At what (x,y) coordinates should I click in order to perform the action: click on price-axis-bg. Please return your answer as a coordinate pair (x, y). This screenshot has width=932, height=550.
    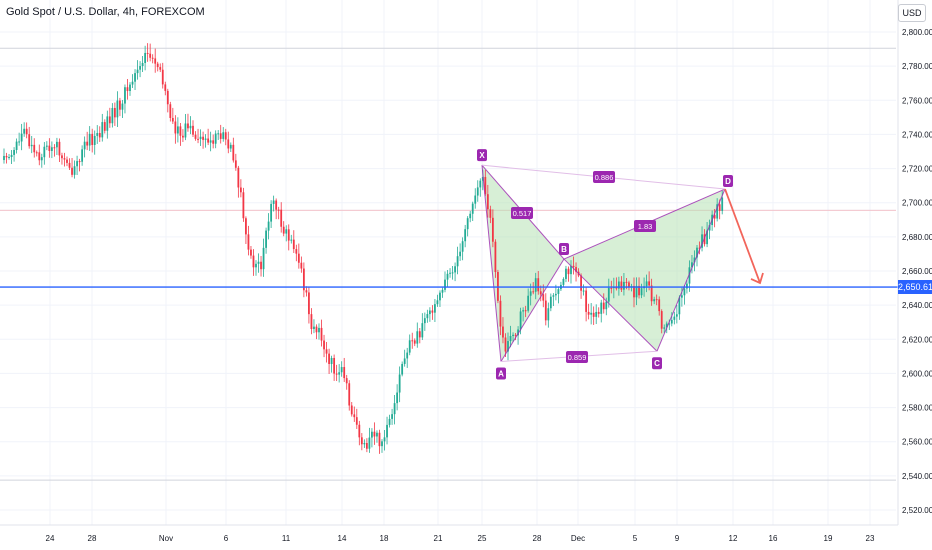
    Looking at the image, I should click on (915, 275).